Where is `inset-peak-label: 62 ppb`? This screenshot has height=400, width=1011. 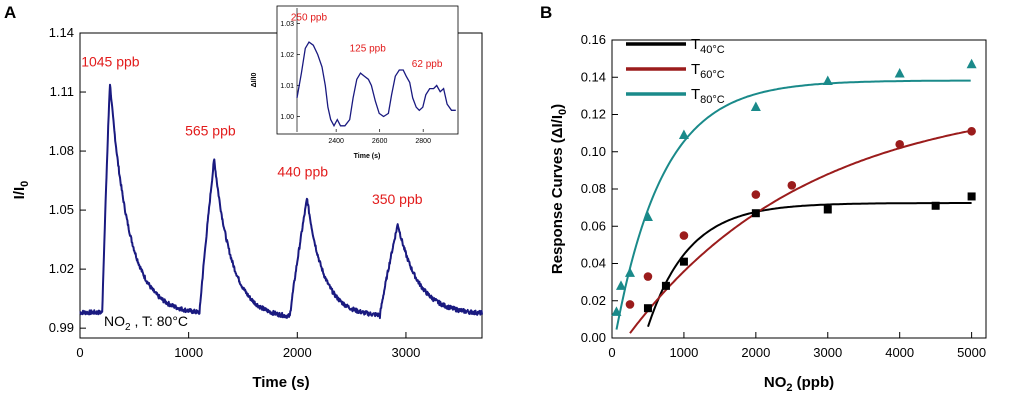
inset-peak-label: 62 ppb is located at coordinates (427, 64).